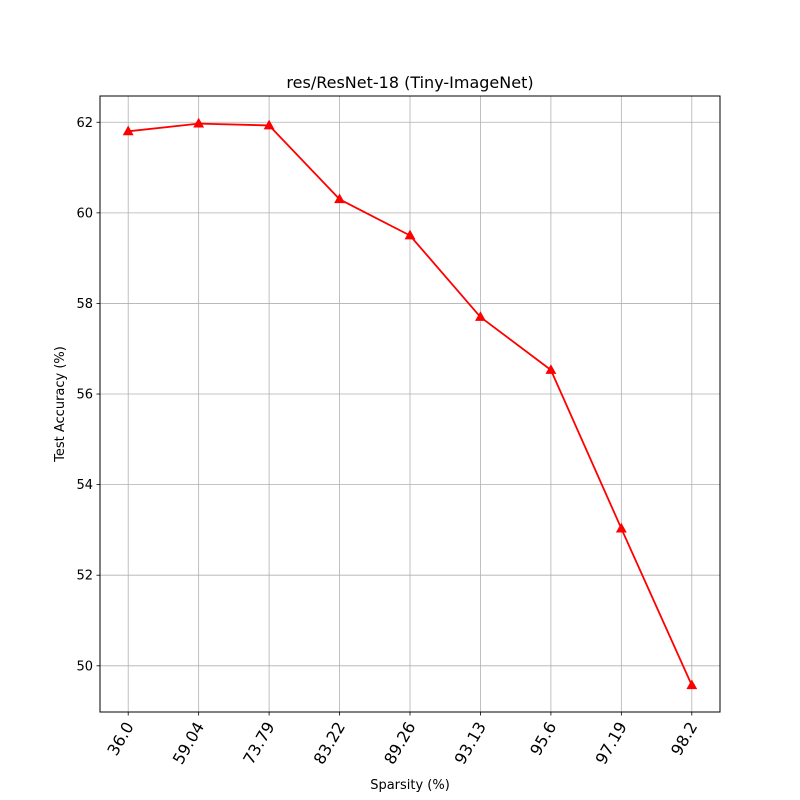 Image resolution: width=800 pixels, height=800 pixels. Describe the element at coordinates (84, 213) in the screenshot. I see `y-tick-label: 60` at that location.